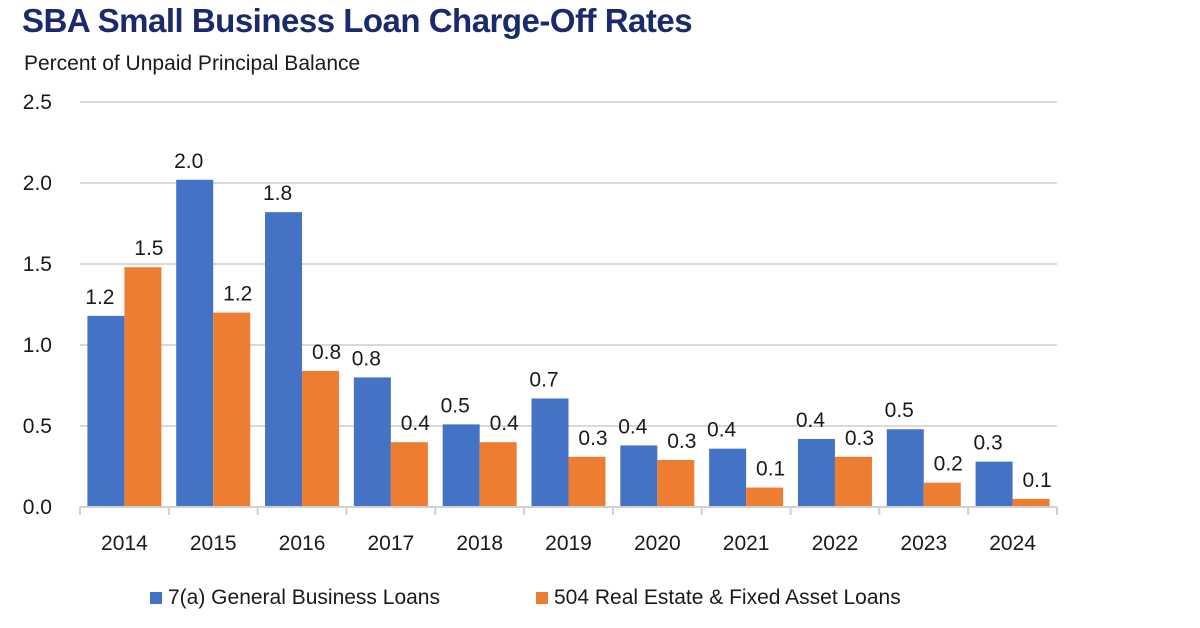 Image resolution: width=1200 pixels, height=628 pixels. What do you see at coordinates (948, 464) in the screenshot?
I see `data-label-504: 0.2` at bounding box center [948, 464].